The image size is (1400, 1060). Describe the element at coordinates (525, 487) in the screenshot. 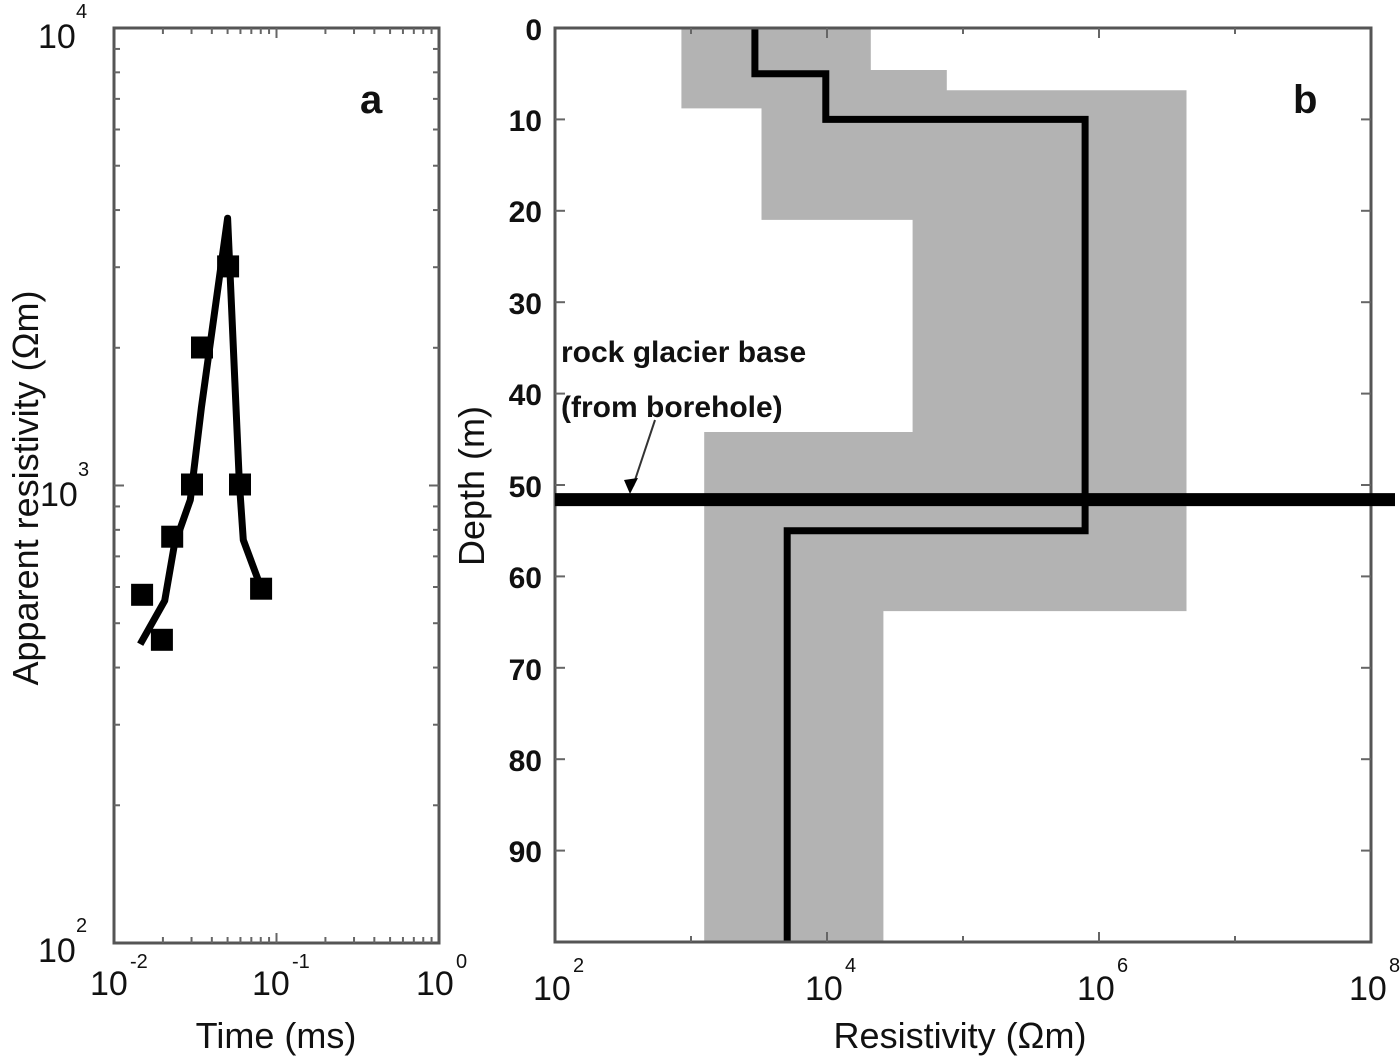

I see `depth-tick-label: 50` at that location.